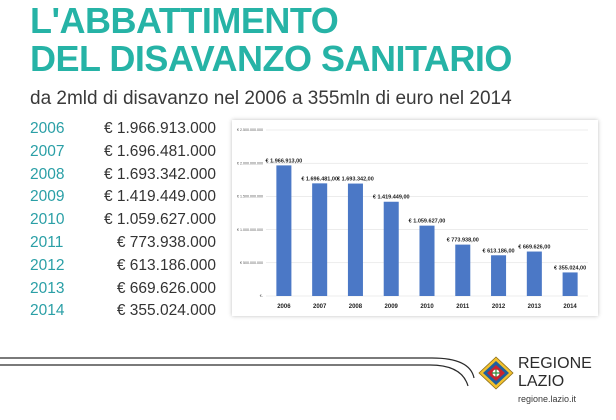 Image resolution: width=616 pixels, height=420 pixels. Describe the element at coordinates (535, 307) in the screenshot. I see `x-tick-label: 2013` at that location.